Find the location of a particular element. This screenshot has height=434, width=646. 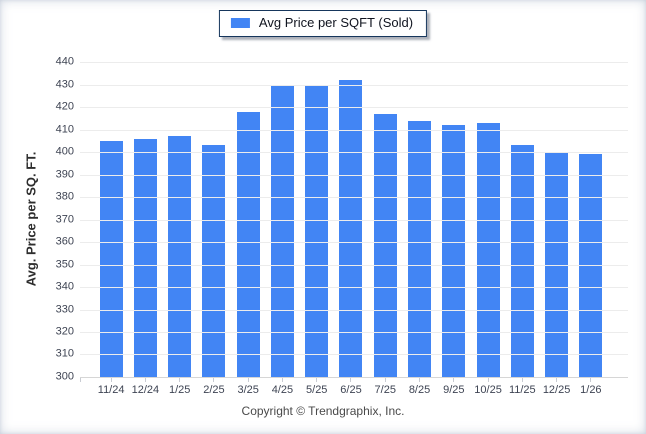

y-tick-label: 400 is located at coordinates (64, 151).